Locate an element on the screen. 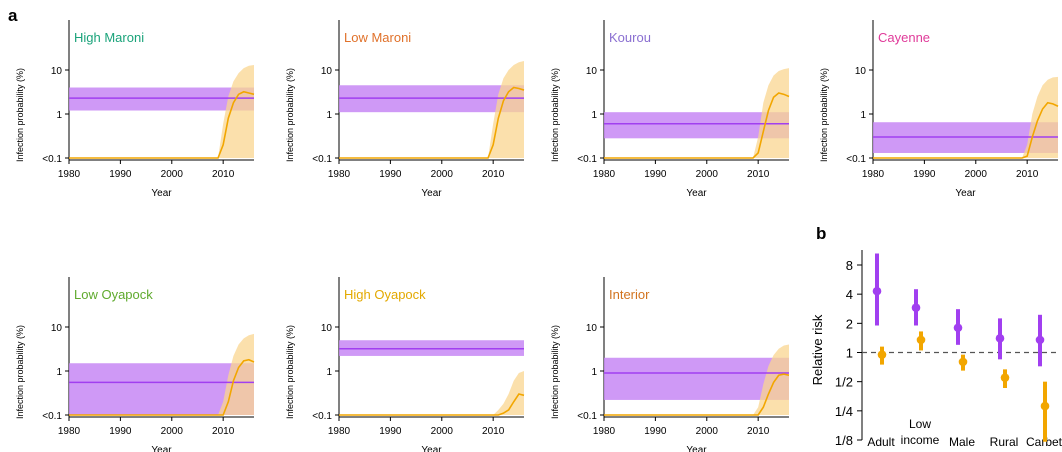  panel-2-orange-line is located at coordinates (697, 125).